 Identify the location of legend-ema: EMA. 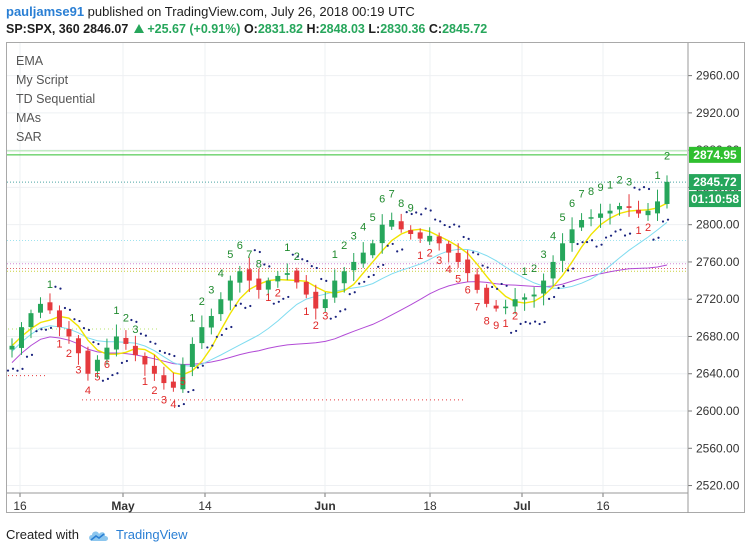
(30, 61).